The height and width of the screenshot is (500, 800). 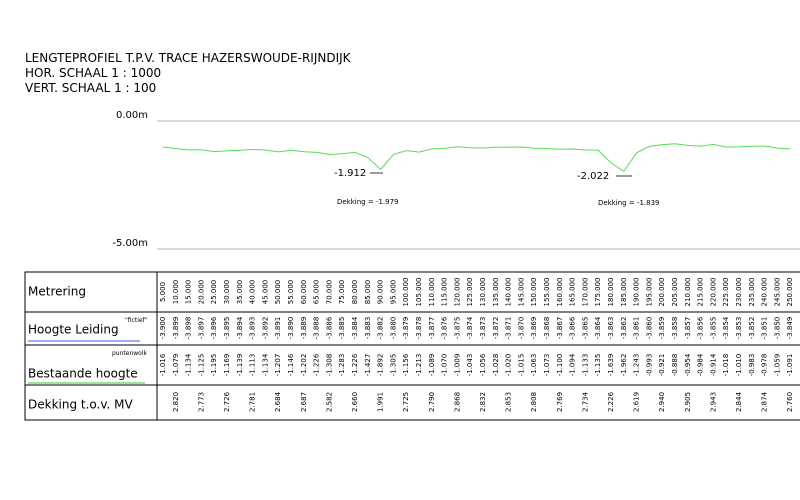 I want to click on cell-value: 240.000, so click(x=765, y=292).